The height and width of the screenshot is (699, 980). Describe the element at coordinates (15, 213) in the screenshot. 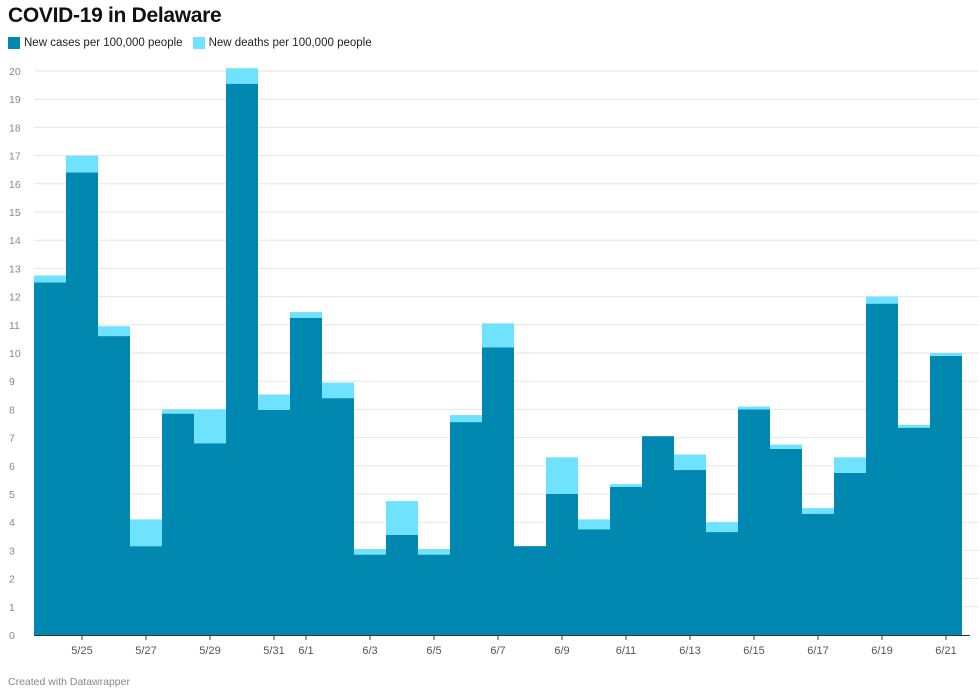

I see `y-tick-label: 15` at that location.